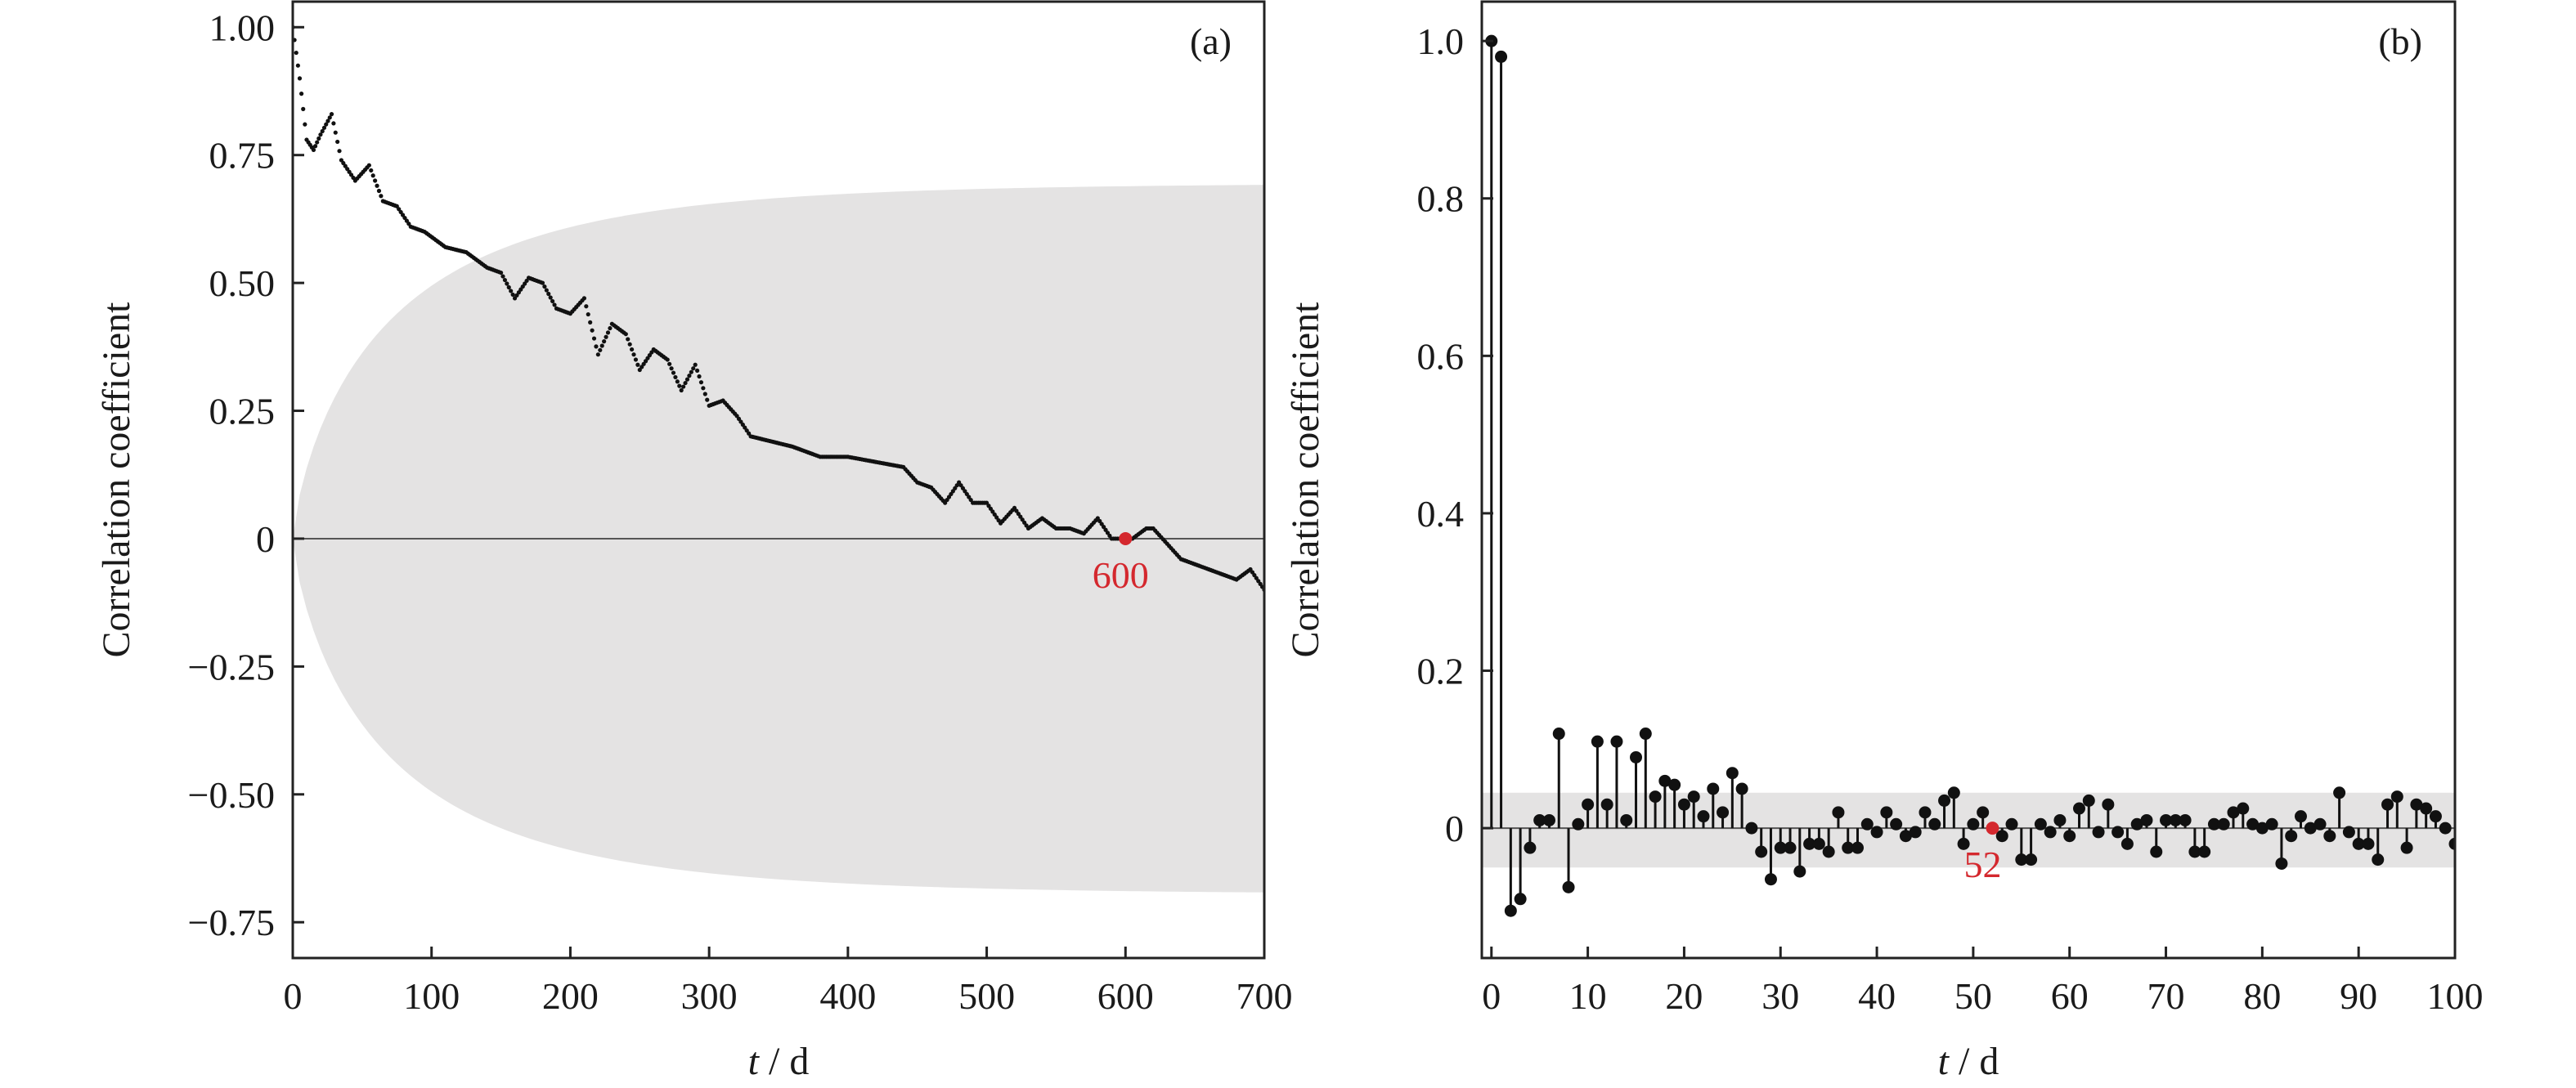 This screenshot has height=1088, width=2576. What do you see at coordinates (1982, 864) in the screenshot?
I see `highlight-label: 52` at bounding box center [1982, 864].